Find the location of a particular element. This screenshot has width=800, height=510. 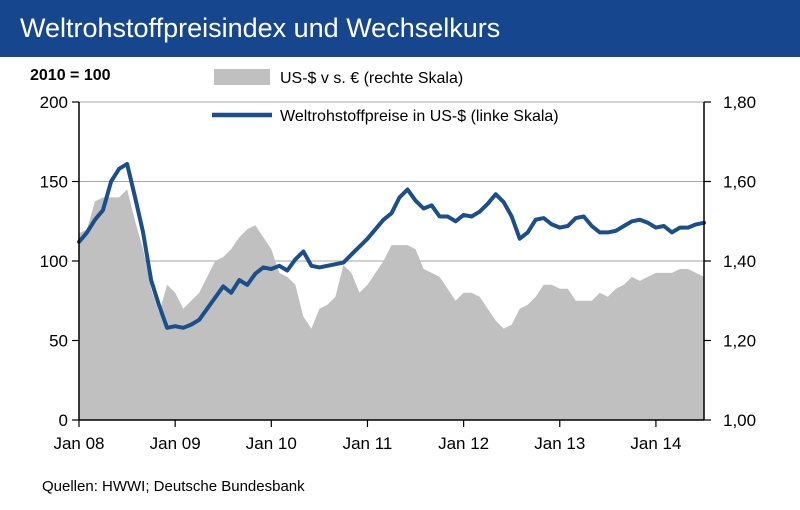

left-tick-label: 200 is located at coordinates (54, 102).